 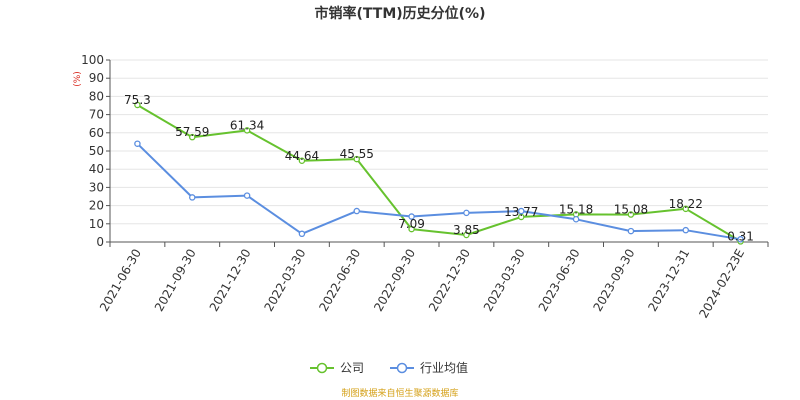 What do you see at coordinates (175, 280) in the screenshot?
I see `x-tick-label: 2021-09-30` at bounding box center [175, 280].